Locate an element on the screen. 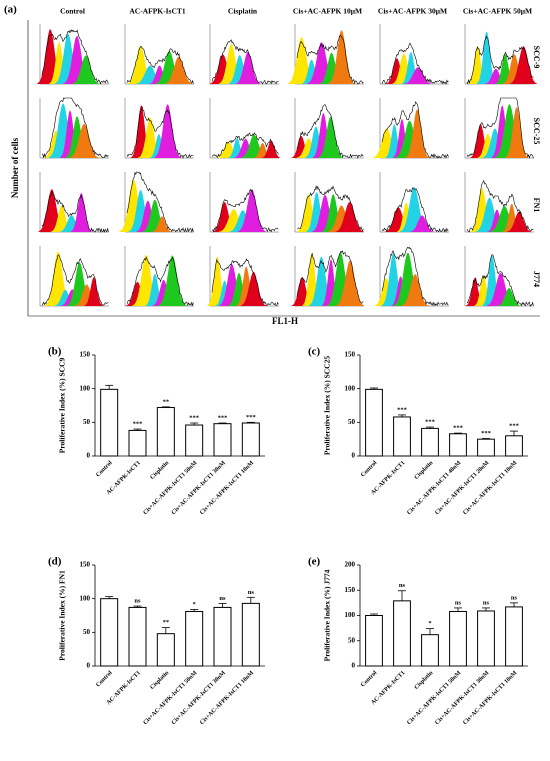 This screenshot has height=761, width=550. row-label: SCC-9 is located at coordinates (536, 57).